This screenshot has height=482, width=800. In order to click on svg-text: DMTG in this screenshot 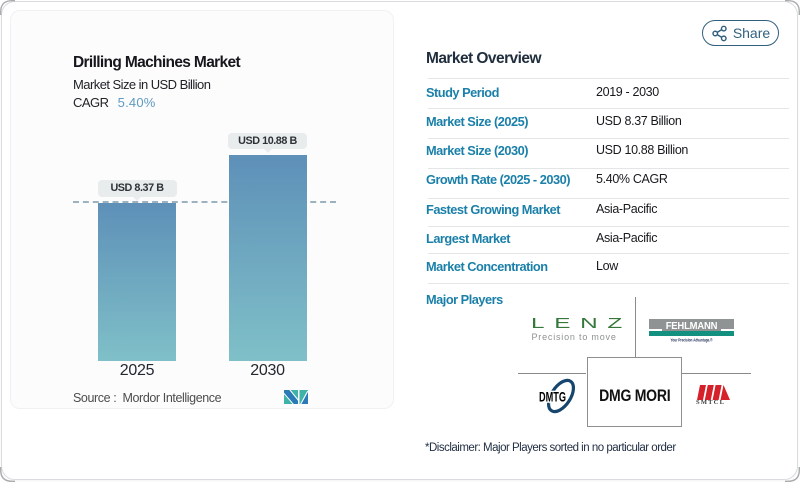, I will do `click(552, 397)`.